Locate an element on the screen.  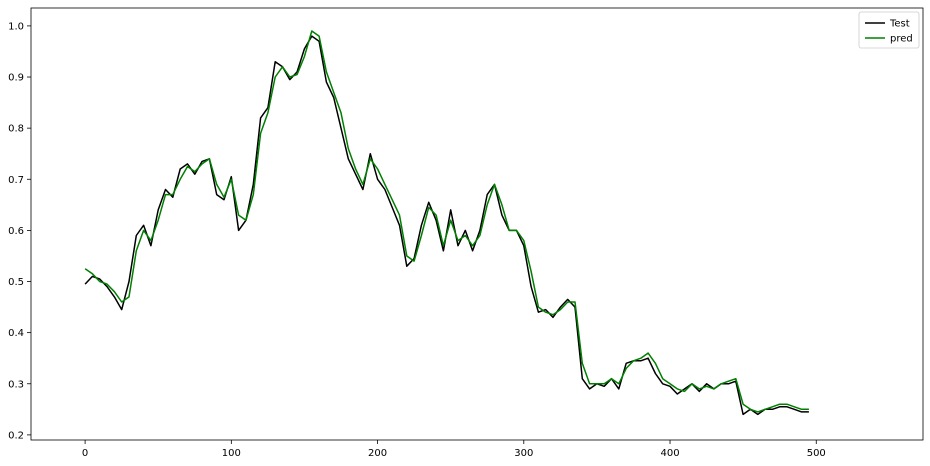
y-tick-label: 0.5 is located at coordinates (16, 282).